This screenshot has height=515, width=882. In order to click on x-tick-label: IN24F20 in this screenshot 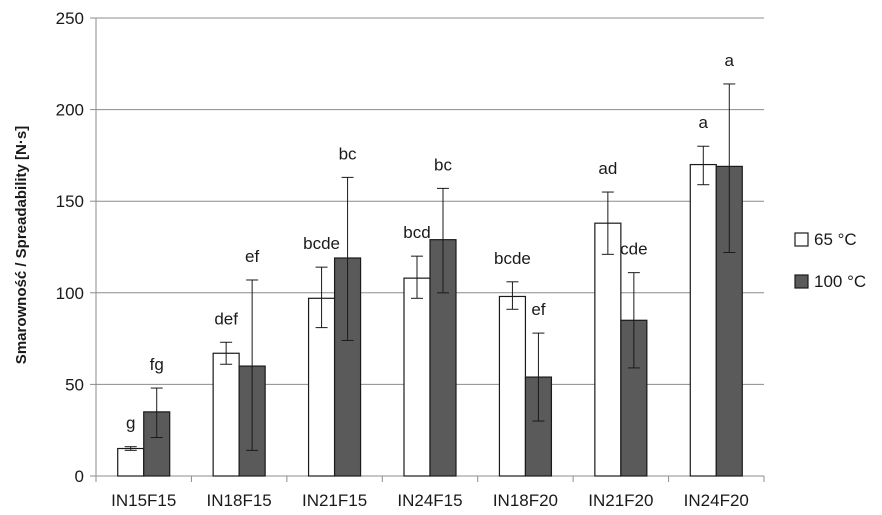, I will do `click(716, 500)`.